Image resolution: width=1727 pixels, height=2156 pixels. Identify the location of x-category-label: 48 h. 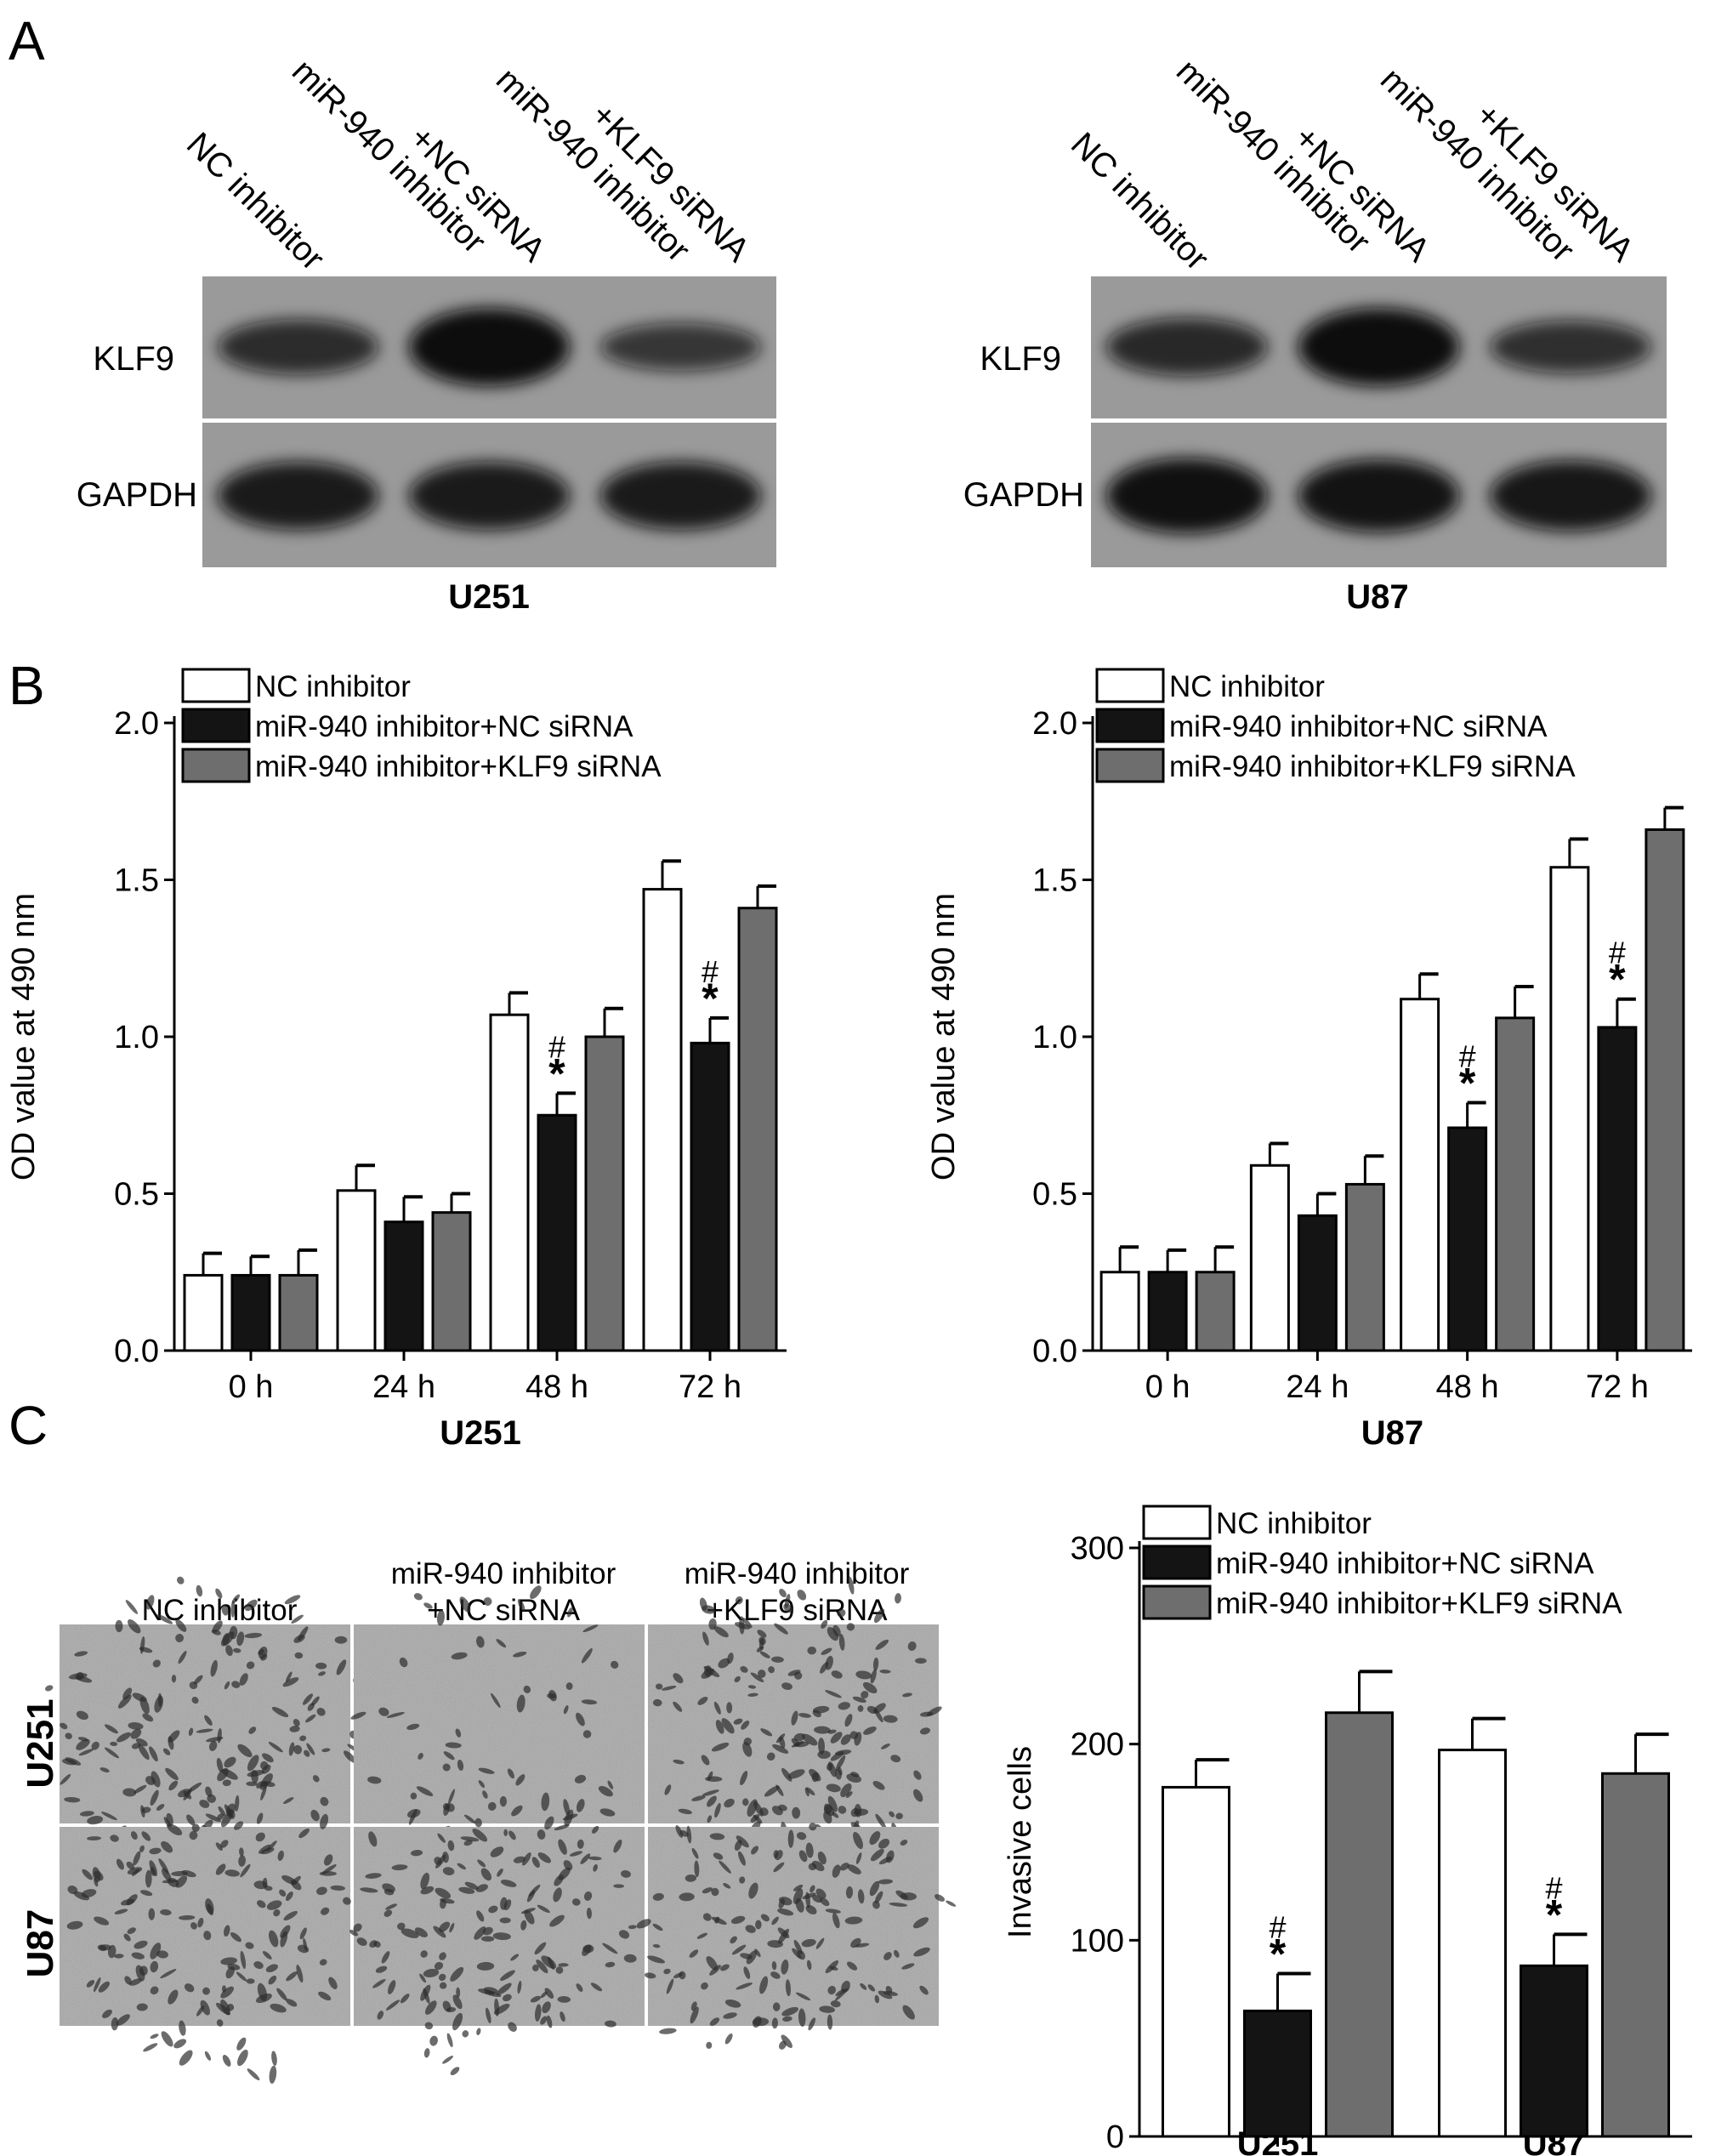
(556, 1387).